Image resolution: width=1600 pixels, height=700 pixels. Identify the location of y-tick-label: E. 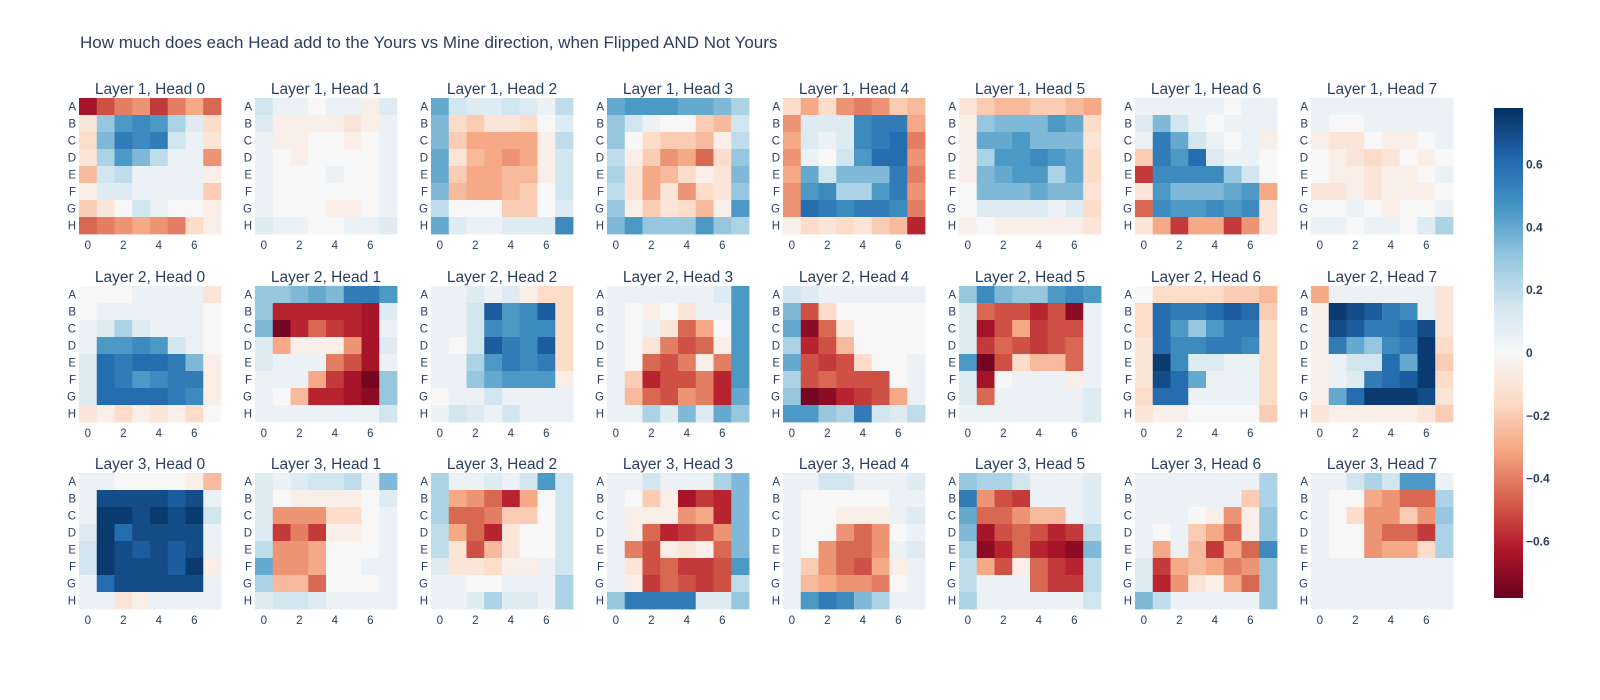
(1304, 176).